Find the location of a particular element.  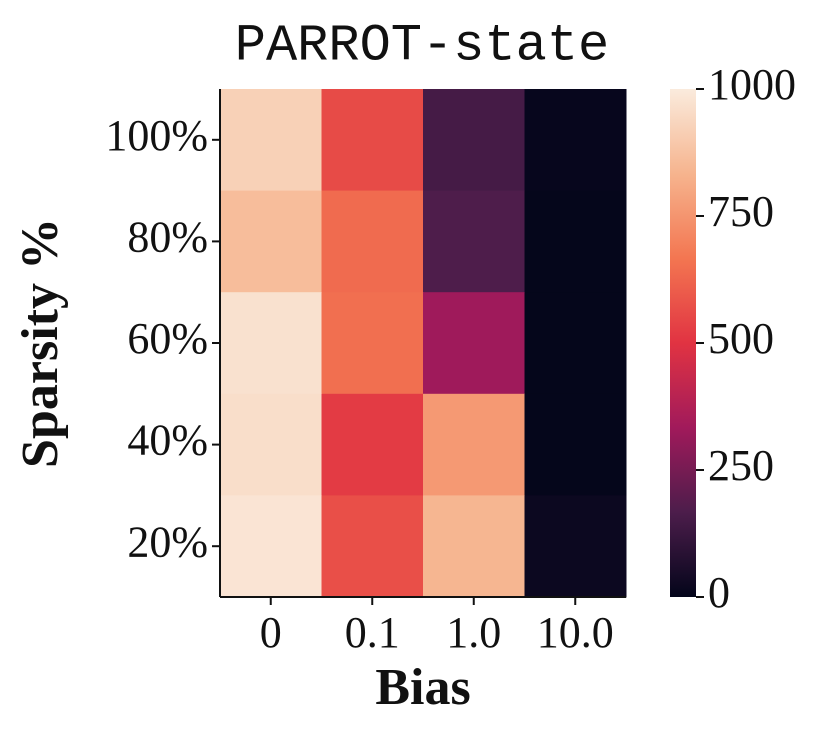

y-tick-label: 20% is located at coordinates (167, 541).